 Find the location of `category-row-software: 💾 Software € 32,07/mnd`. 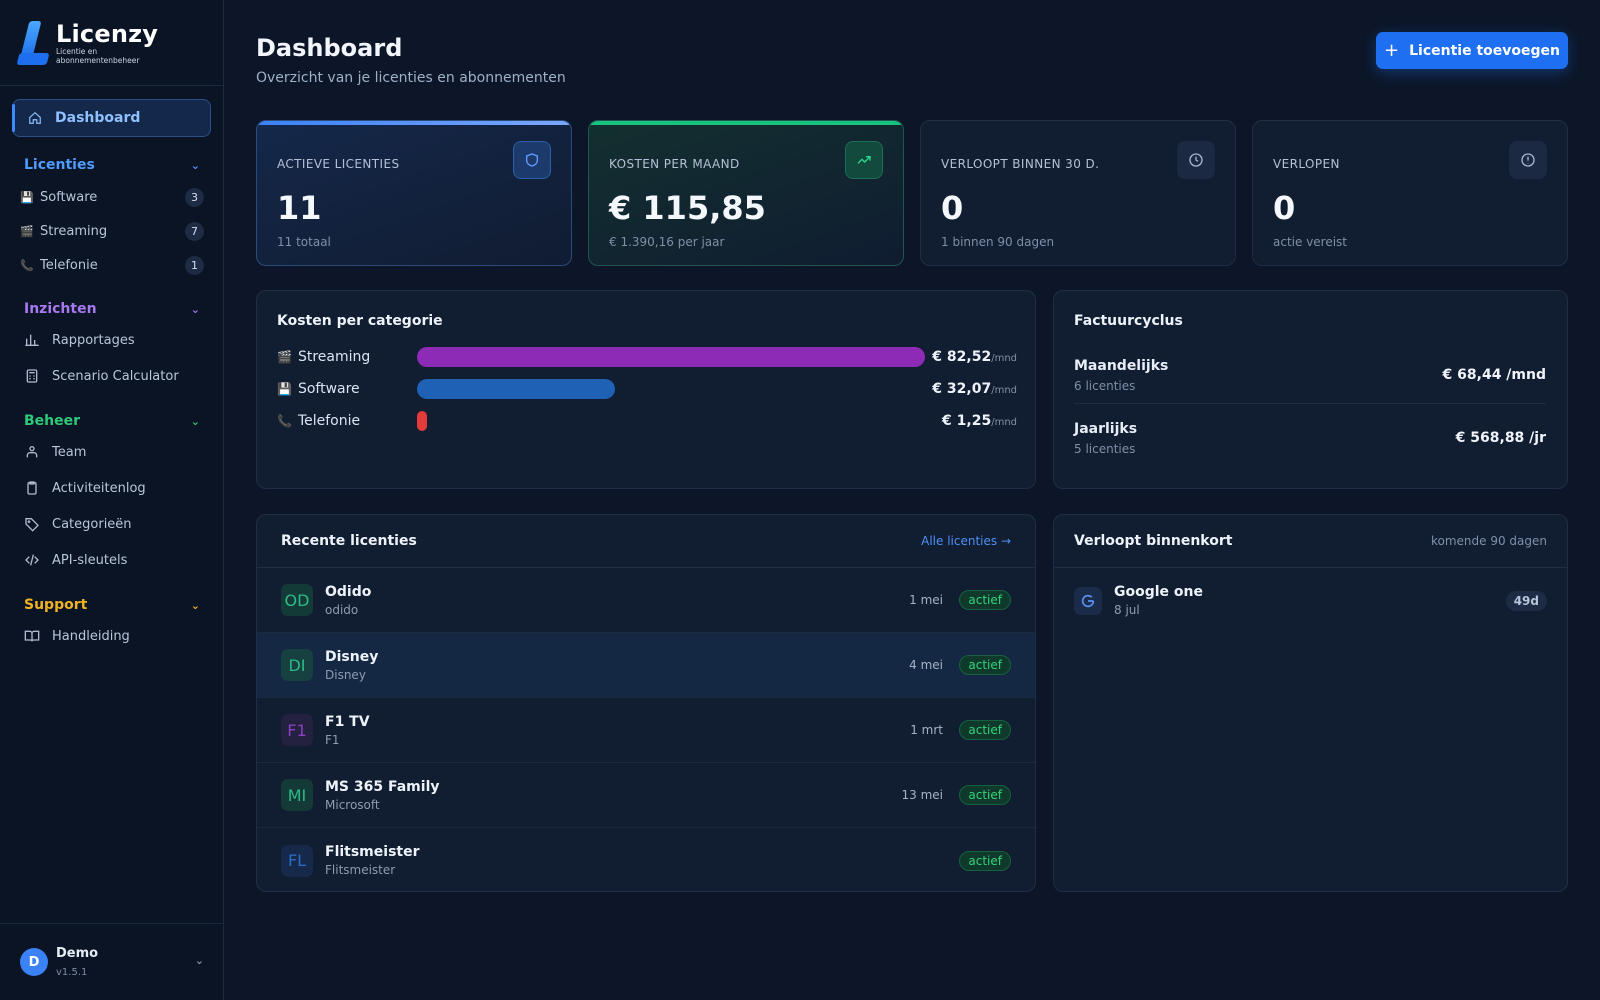

category-row-software: 💾 Software € 32,07/mnd is located at coordinates (647, 389).